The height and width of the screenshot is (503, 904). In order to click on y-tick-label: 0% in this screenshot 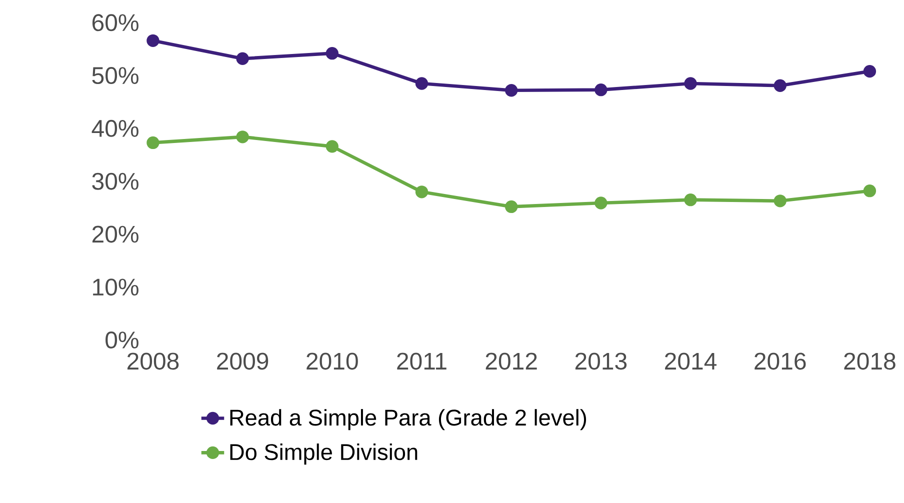, I will do `click(122, 340)`.